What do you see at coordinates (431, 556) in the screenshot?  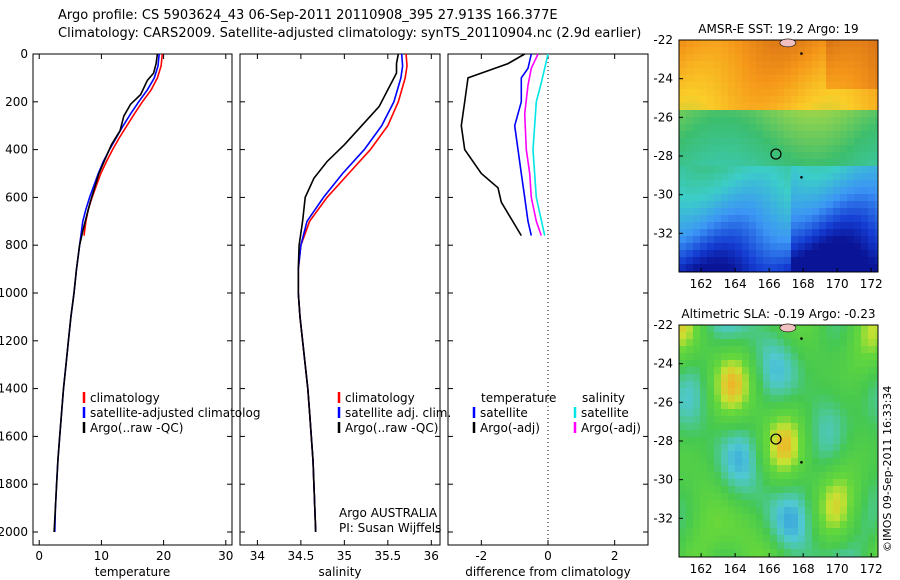 I see `salinity-x-tick-label: 36` at bounding box center [431, 556].